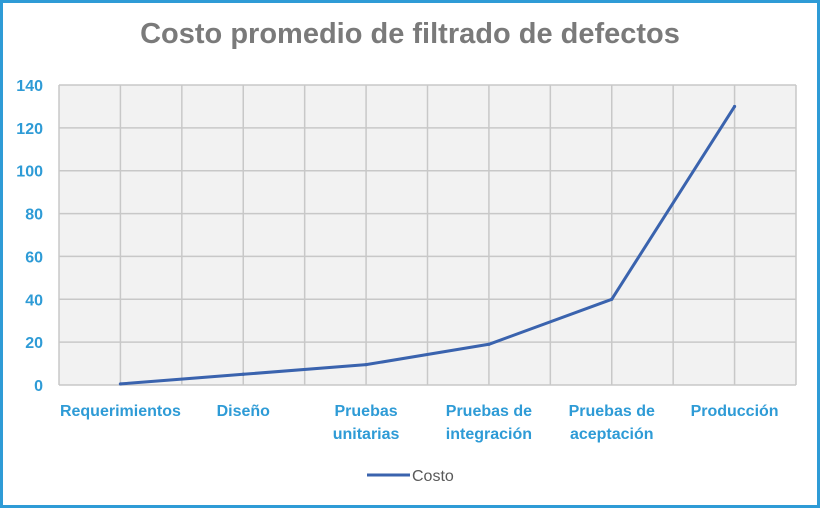  I want to click on x-tick-label: Diseño, so click(244, 411).